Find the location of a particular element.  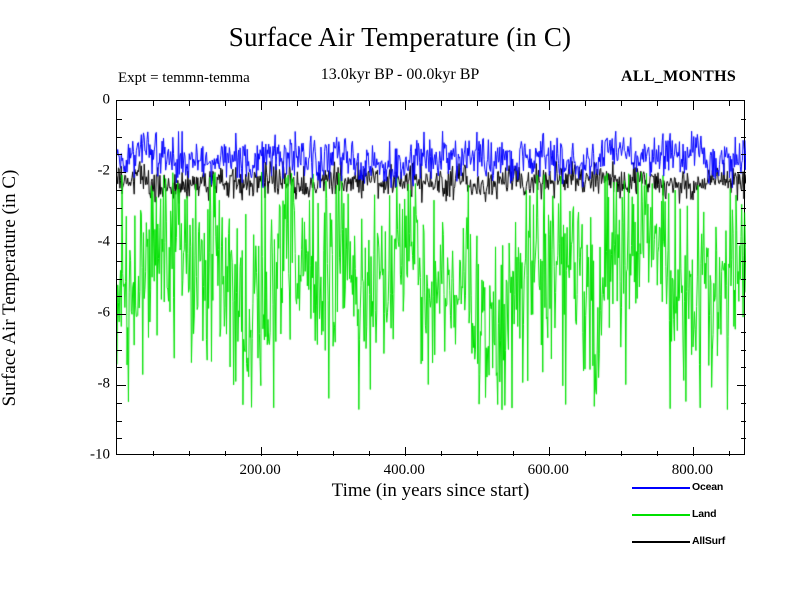

legend-item: Ocean is located at coordinates (712, 494).